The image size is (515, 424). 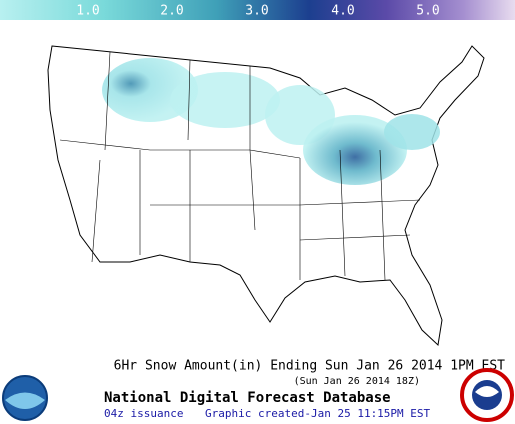 I want to click on color-bar, so click(x=257, y=10).